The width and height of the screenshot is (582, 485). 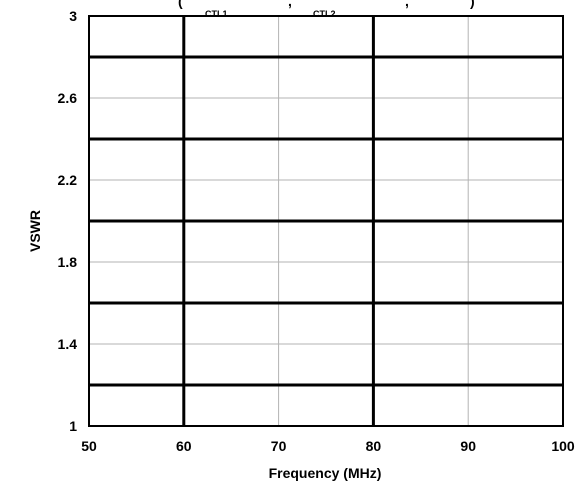 I want to click on chart-title: ( CTL1 , CTL2 , ), so click(x=326, y=9).